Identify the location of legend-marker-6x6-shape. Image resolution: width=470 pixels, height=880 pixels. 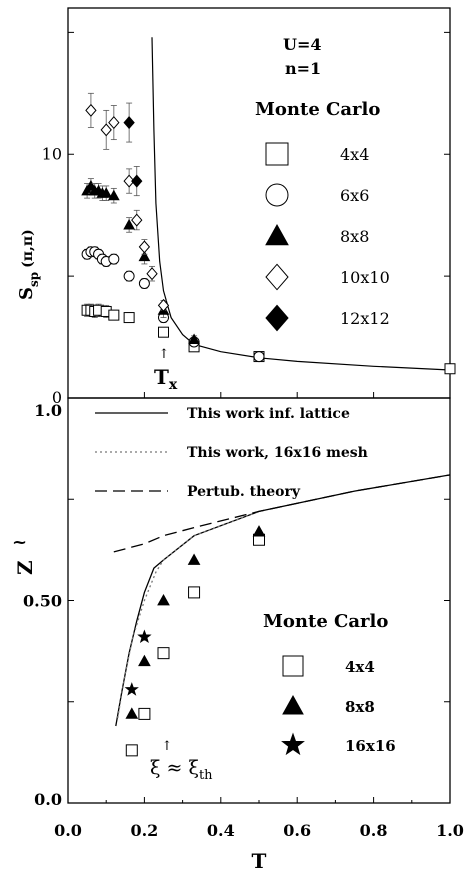
(277, 195).